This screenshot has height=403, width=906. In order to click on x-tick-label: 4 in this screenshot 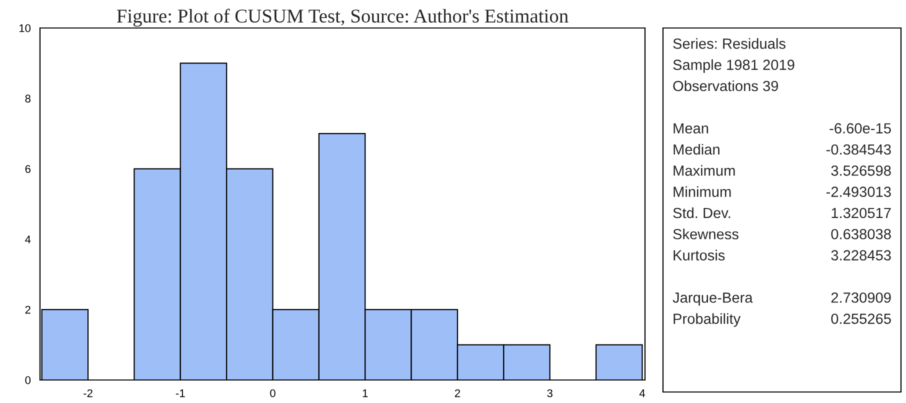, I will do `click(642, 393)`.